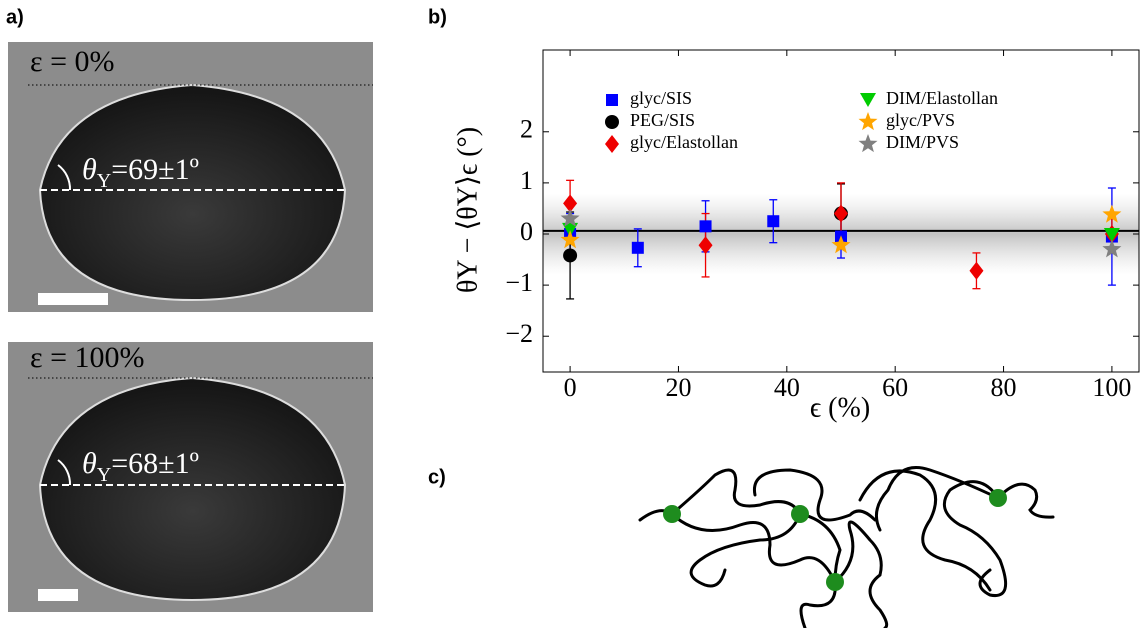 This screenshot has width=1148, height=633. Describe the element at coordinates (787, 387) in the screenshot. I see `x-tick-label: 40` at that location.